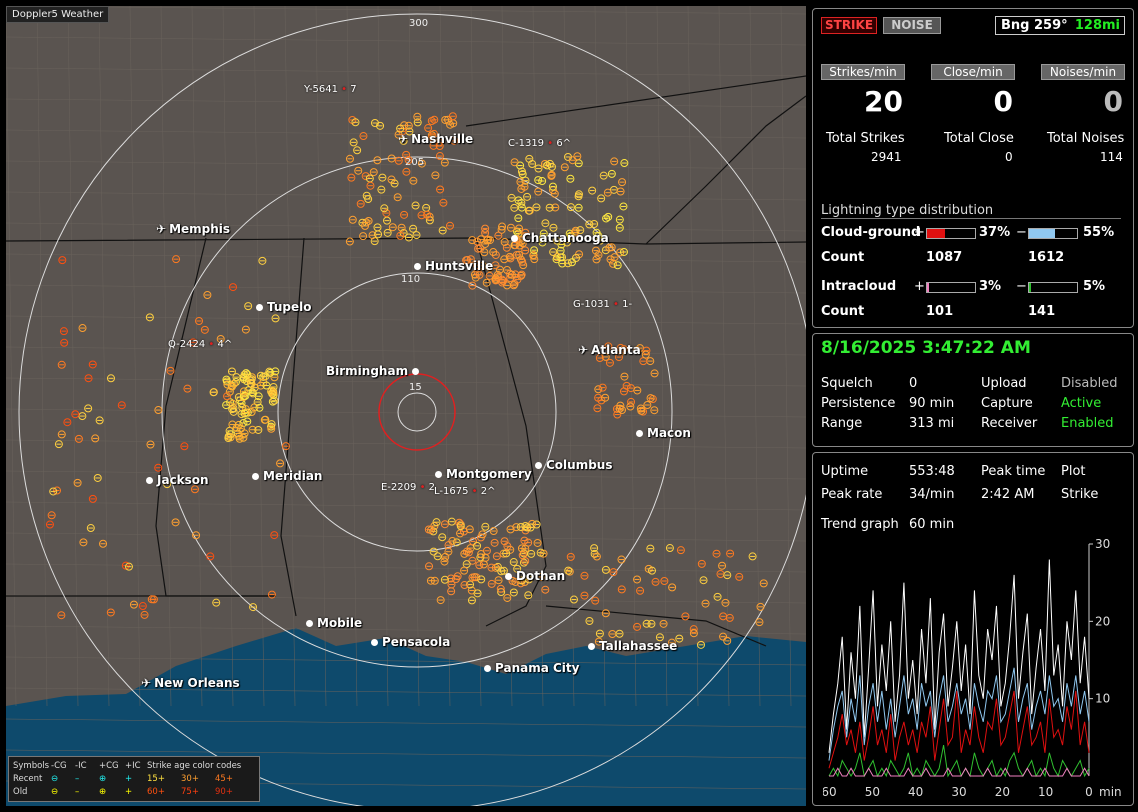 Image resolution: width=1138 pixels, height=812 pixels. What do you see at coordinates (932, 524) in the screenshot?
I see `trend-value: 60 min` at bounding box center [932, 524].